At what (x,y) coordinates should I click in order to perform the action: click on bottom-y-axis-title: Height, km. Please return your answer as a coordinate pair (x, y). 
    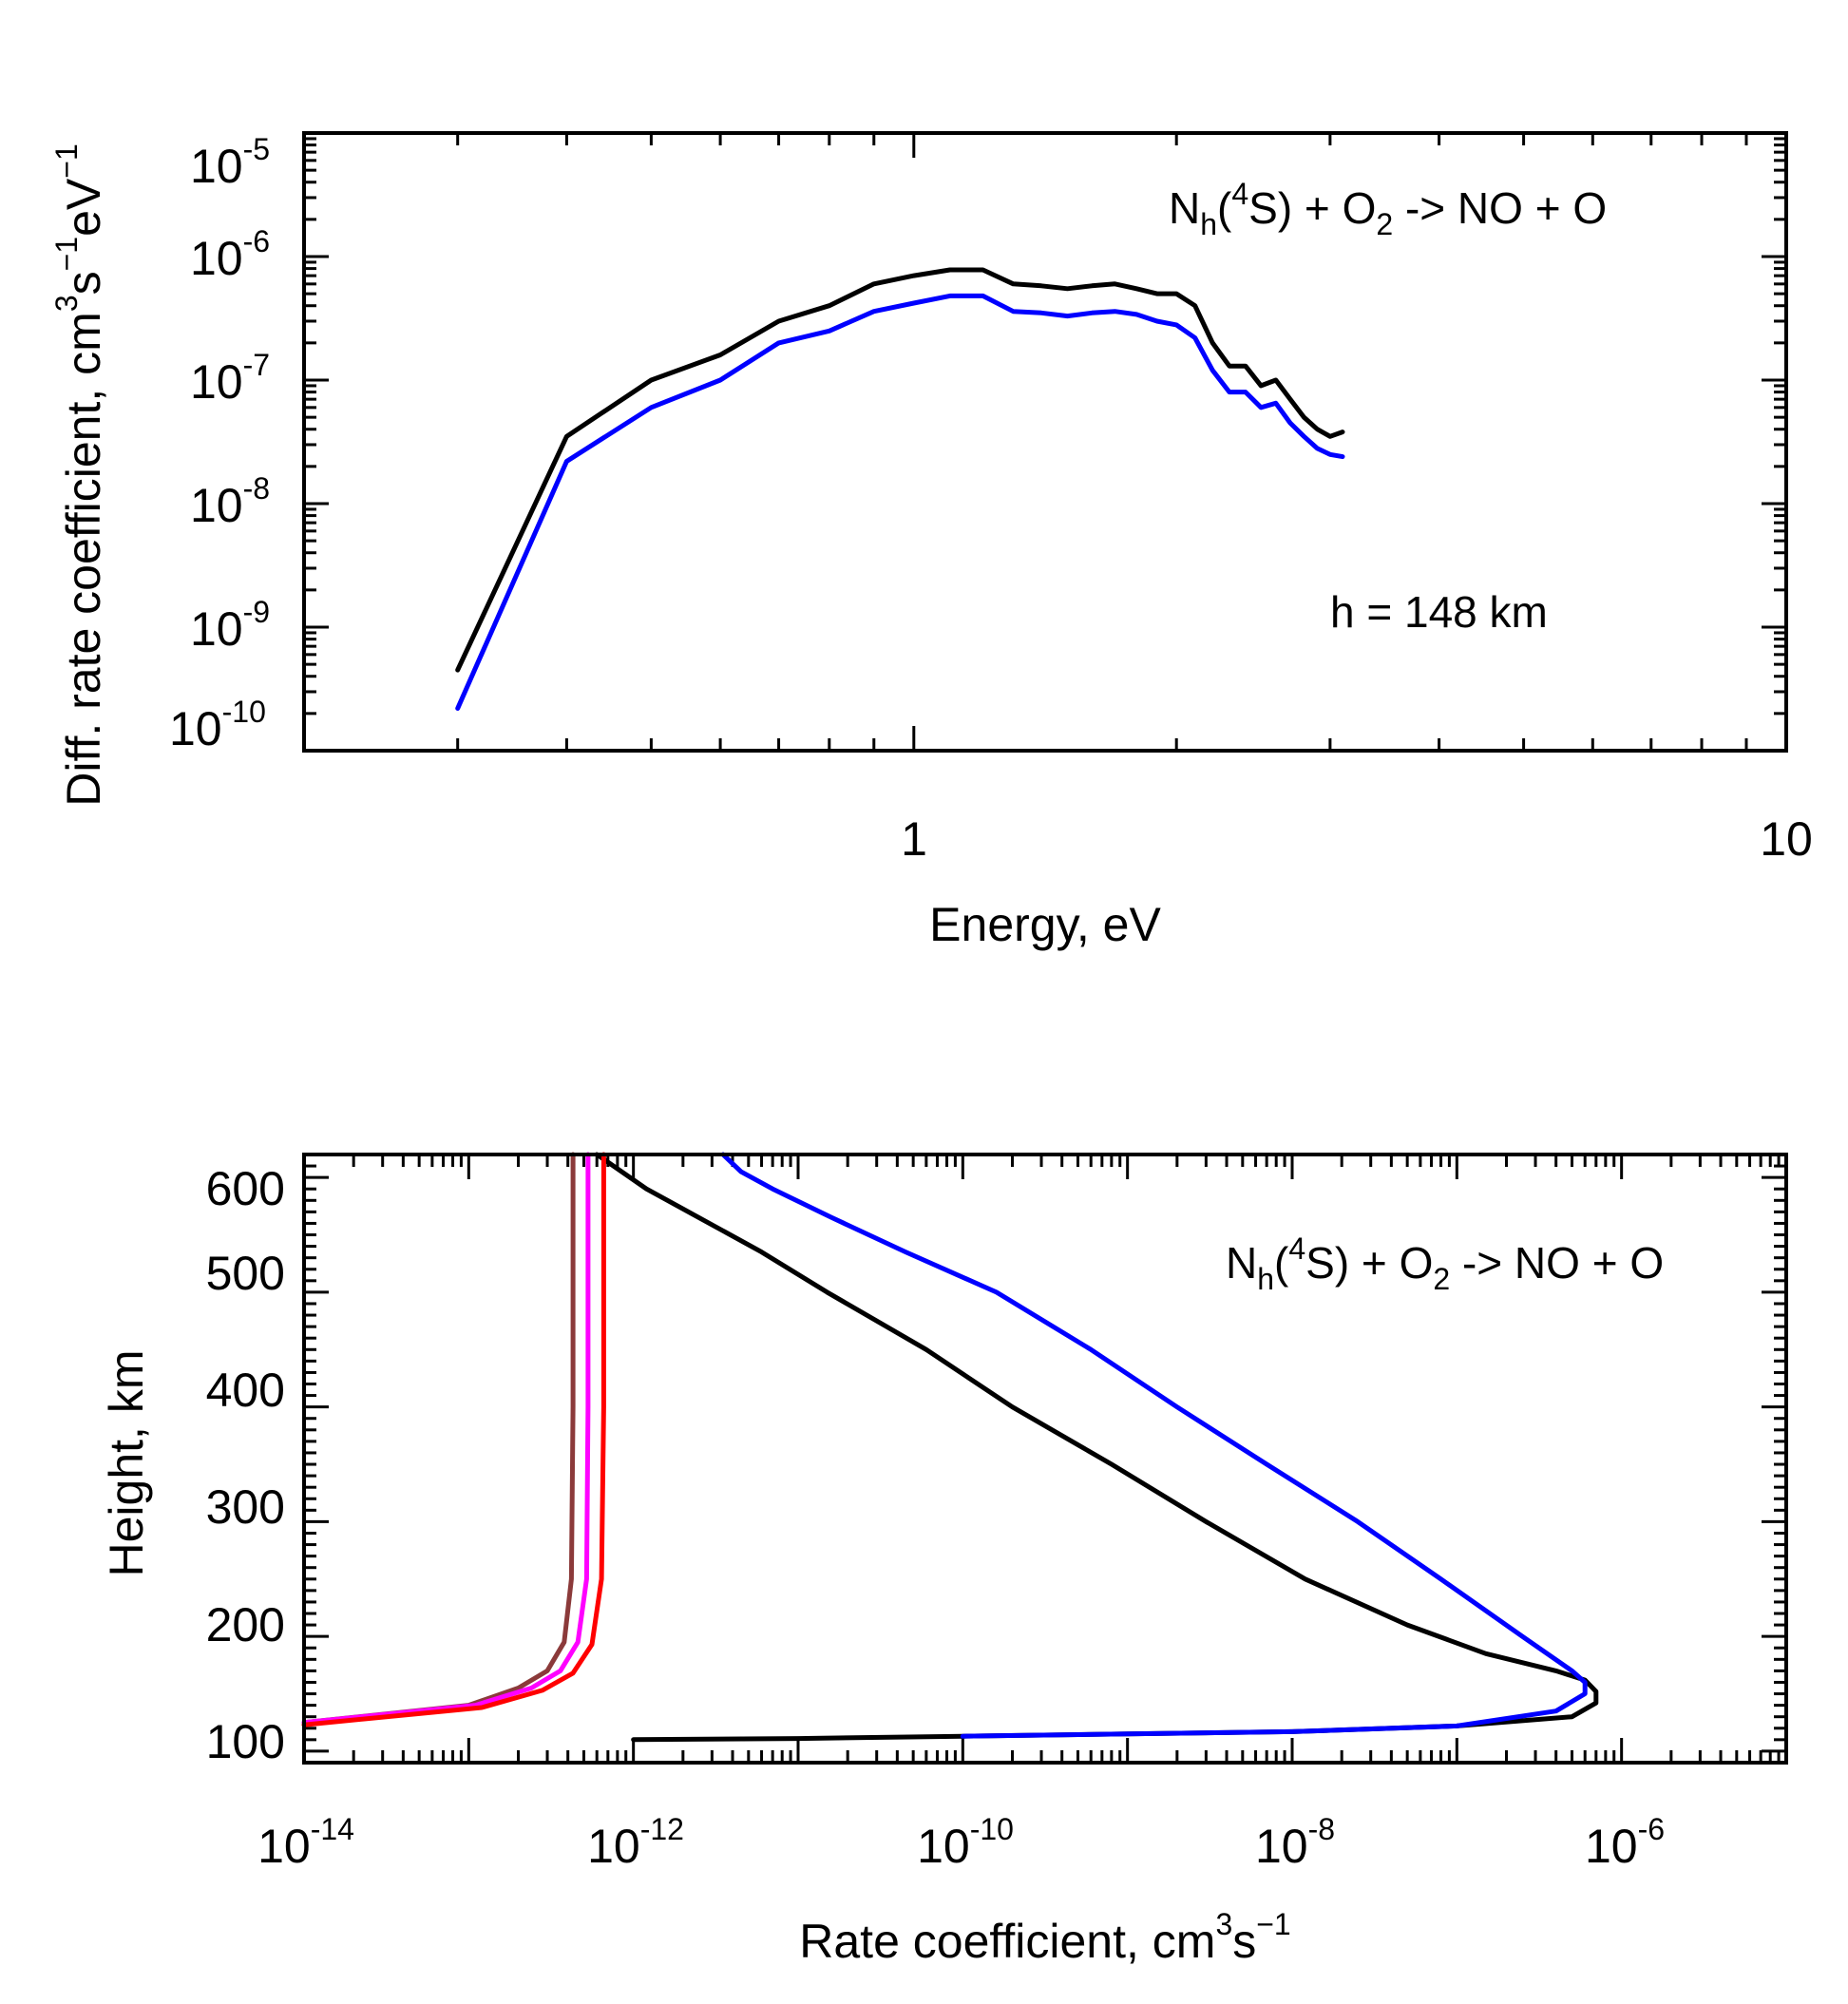
    Looking at the image, I should click on (127, 1464).